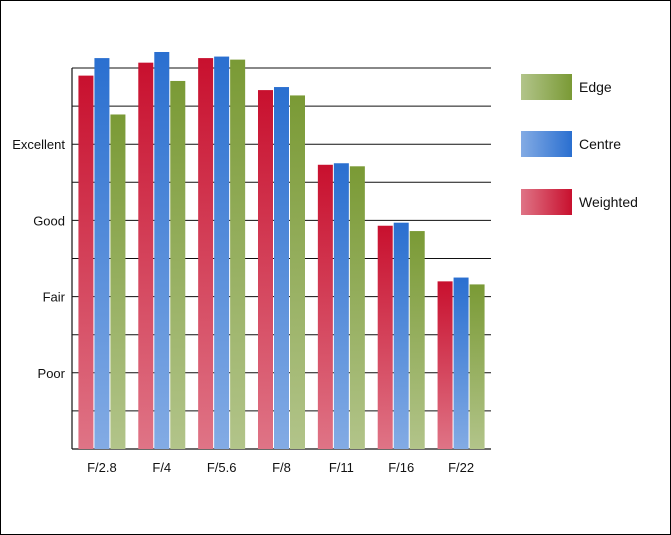 The width and height of the screenshot is (671, 535). What do you see at coordinates (161, 467) in the screenshot?
I see `x-tick-label-f-4: F/4` at bounding box center [161, 467].